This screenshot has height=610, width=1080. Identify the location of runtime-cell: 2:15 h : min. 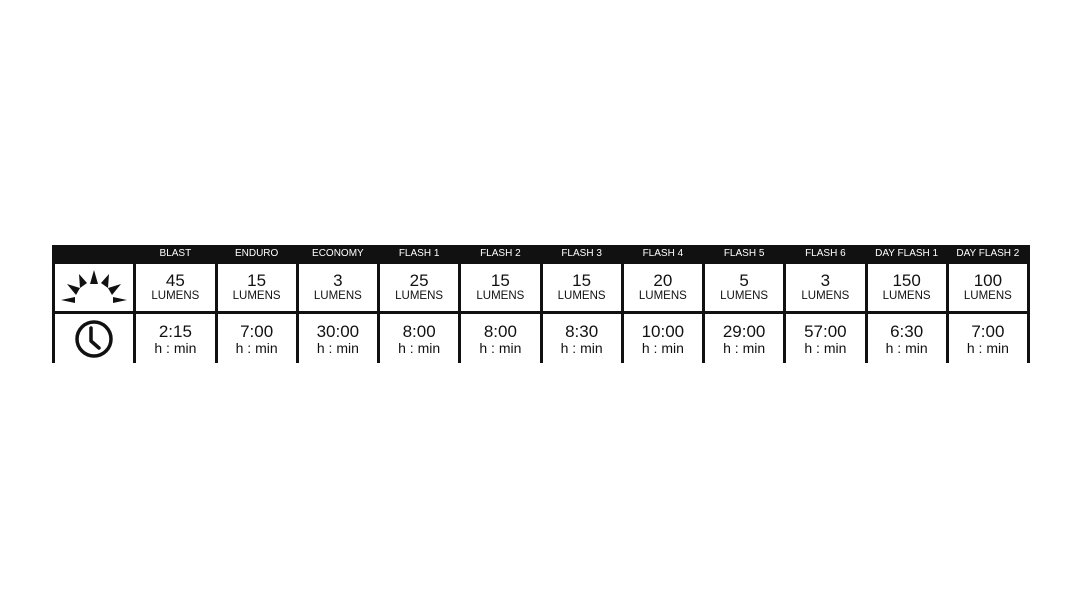
(175, 338).